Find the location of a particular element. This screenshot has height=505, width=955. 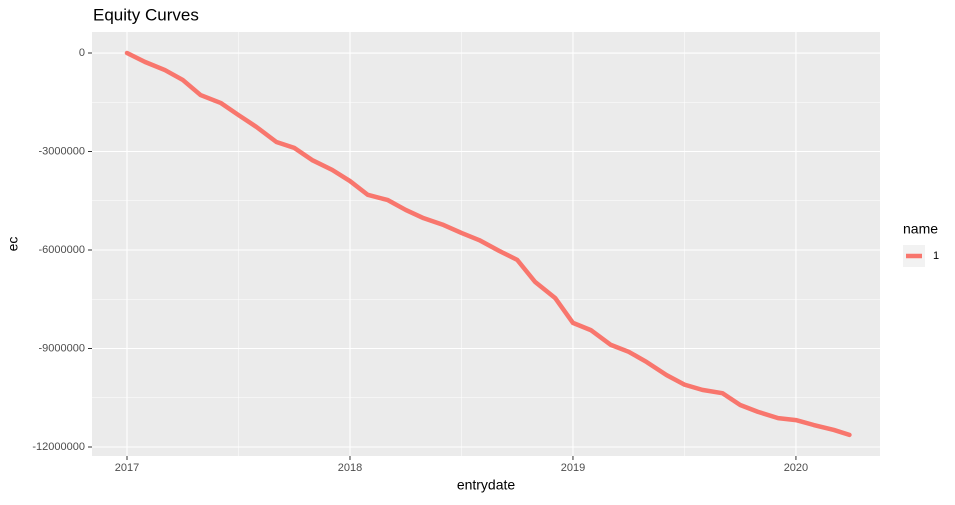

y-axis-title: ec is located at coordinates (13, 244).